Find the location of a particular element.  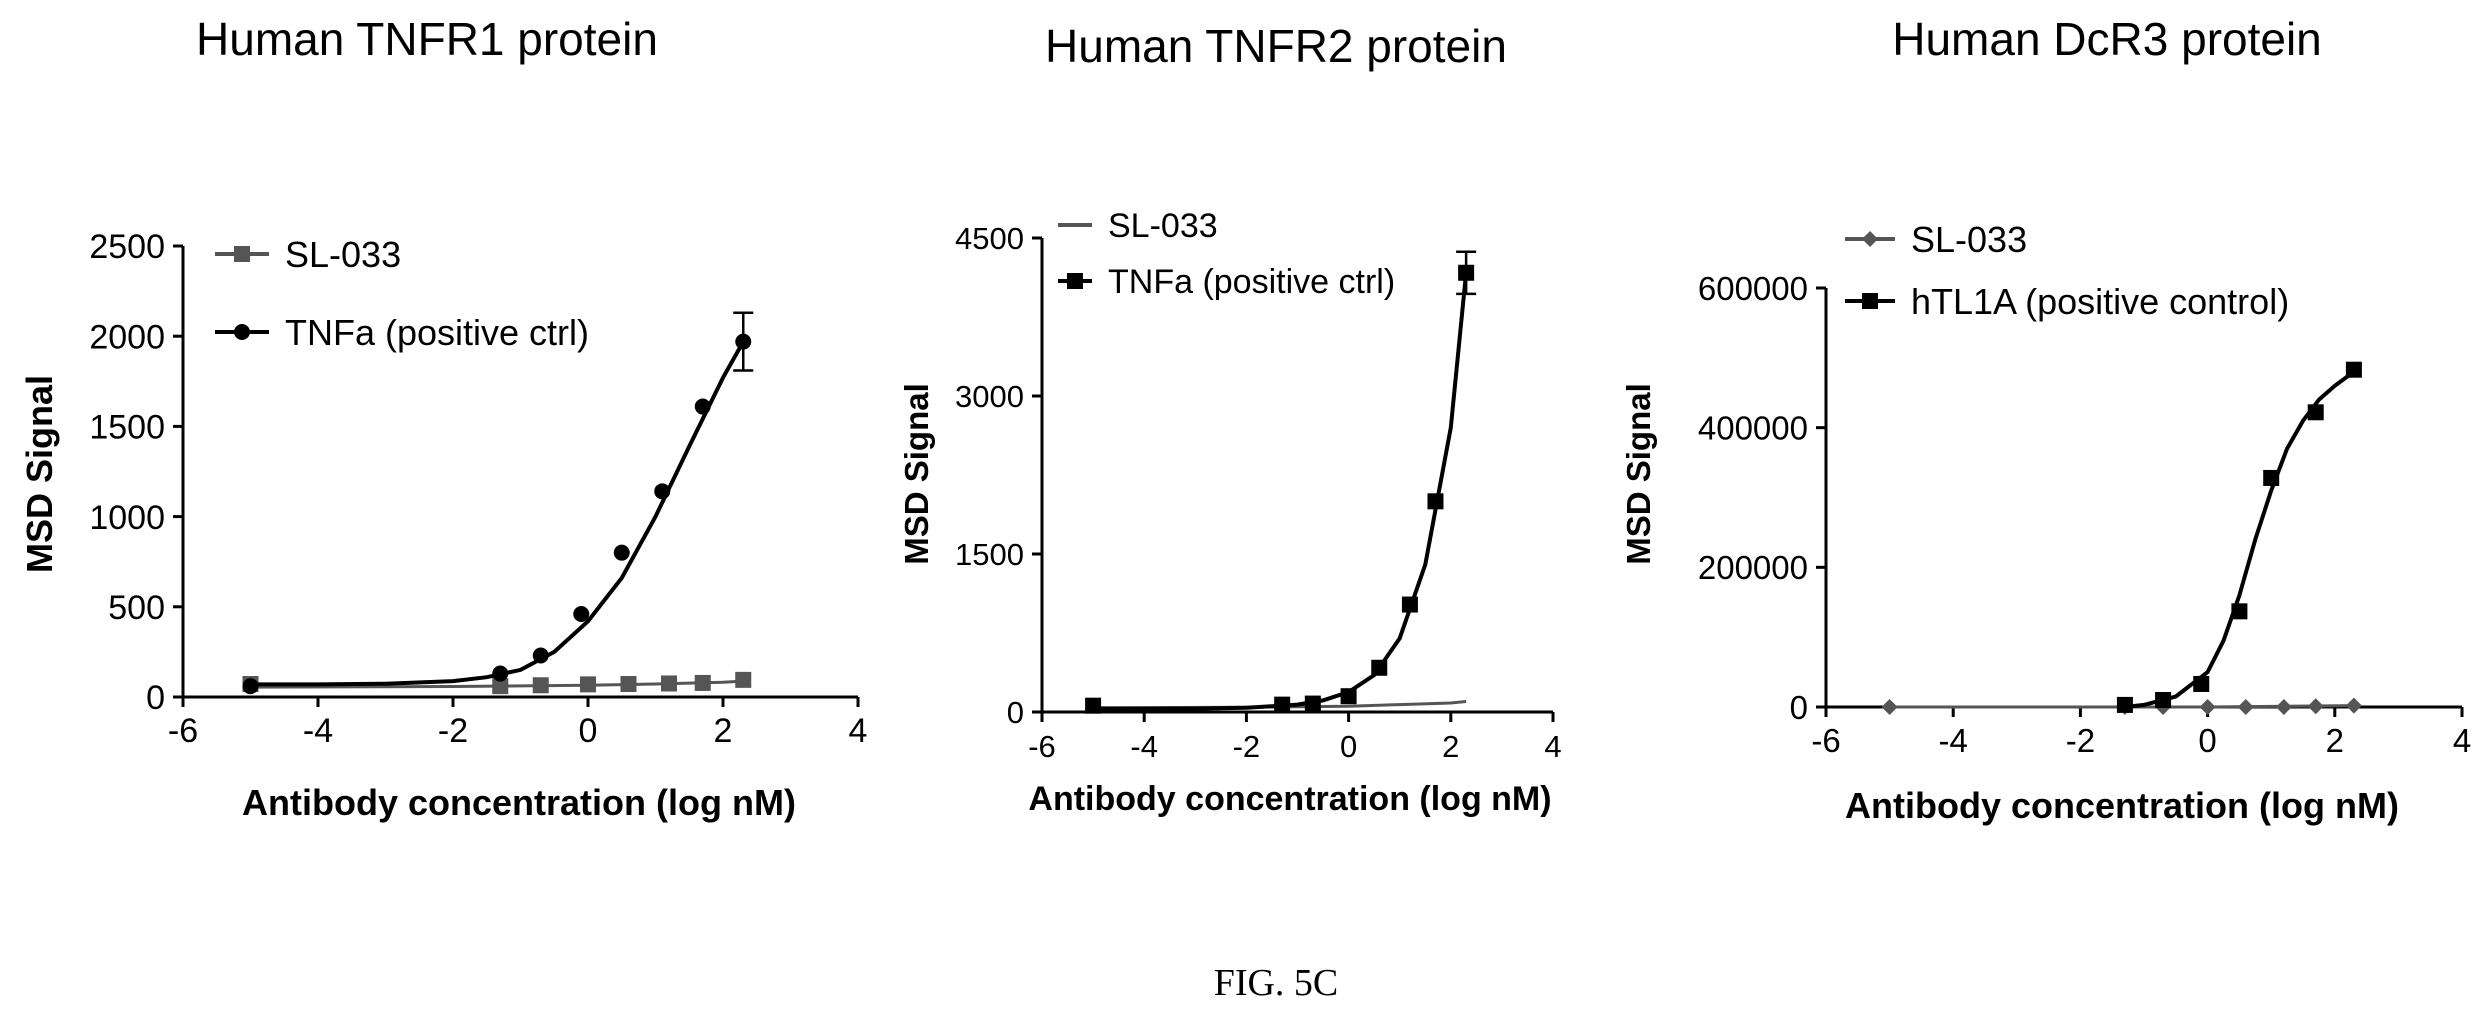

panel-title: Human DcR3 protein is located at coordinates (2107, 39).